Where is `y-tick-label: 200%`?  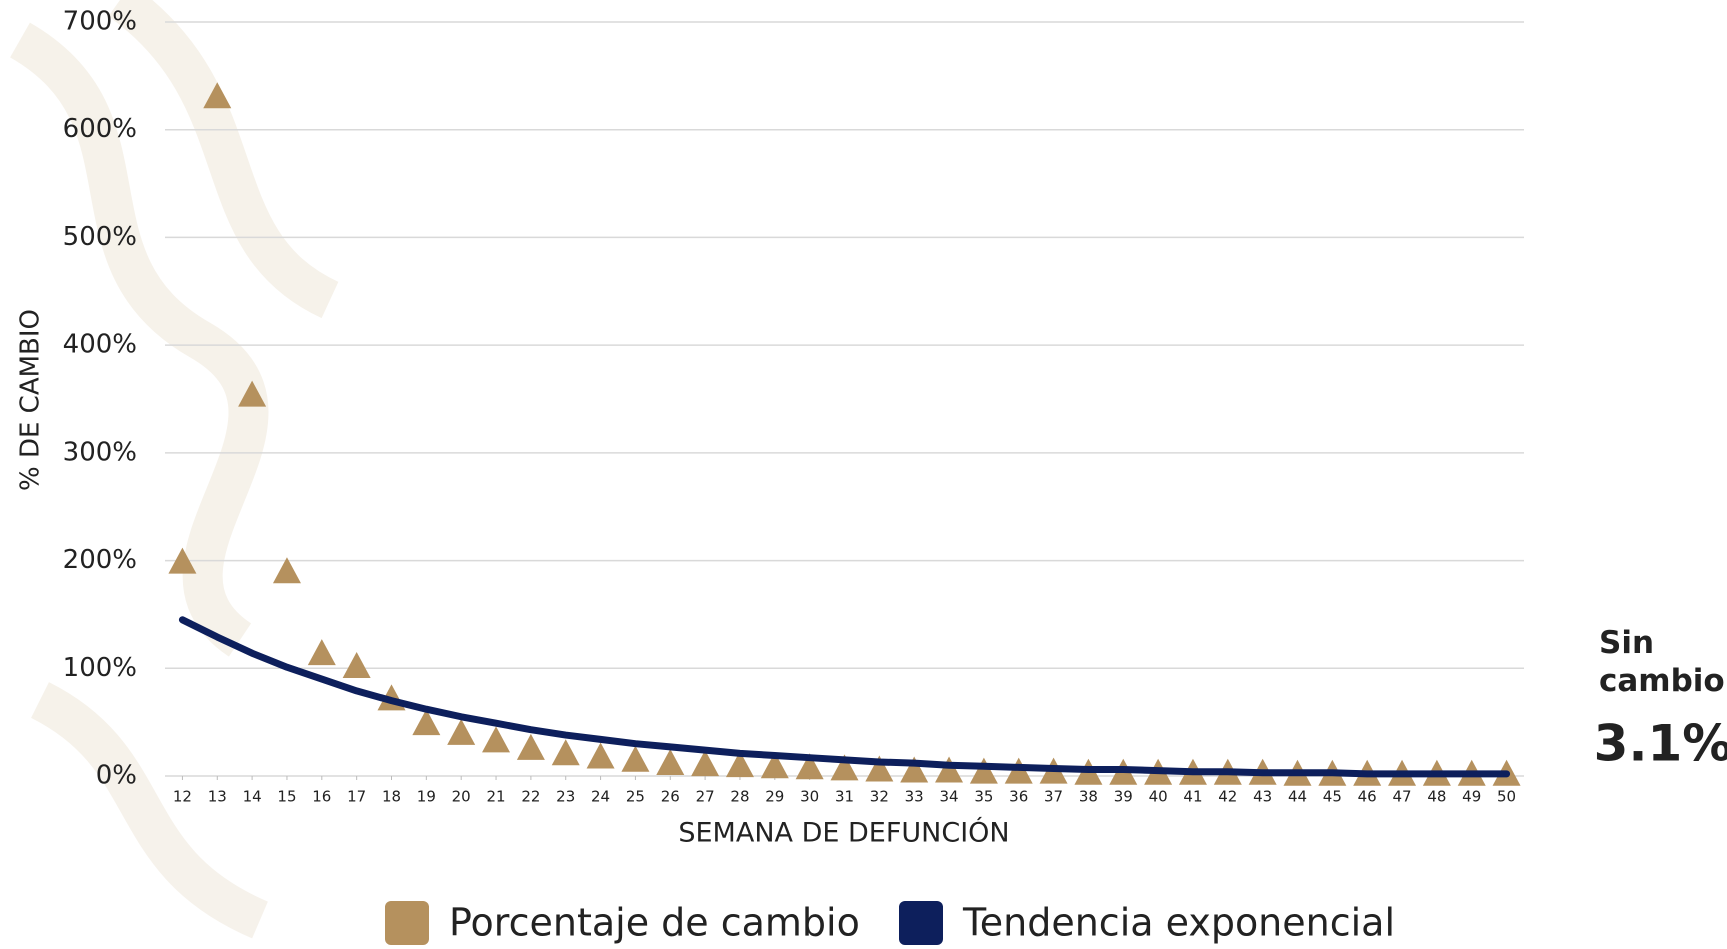 y-tick-label: 200% is located at coordinates (100, 560).